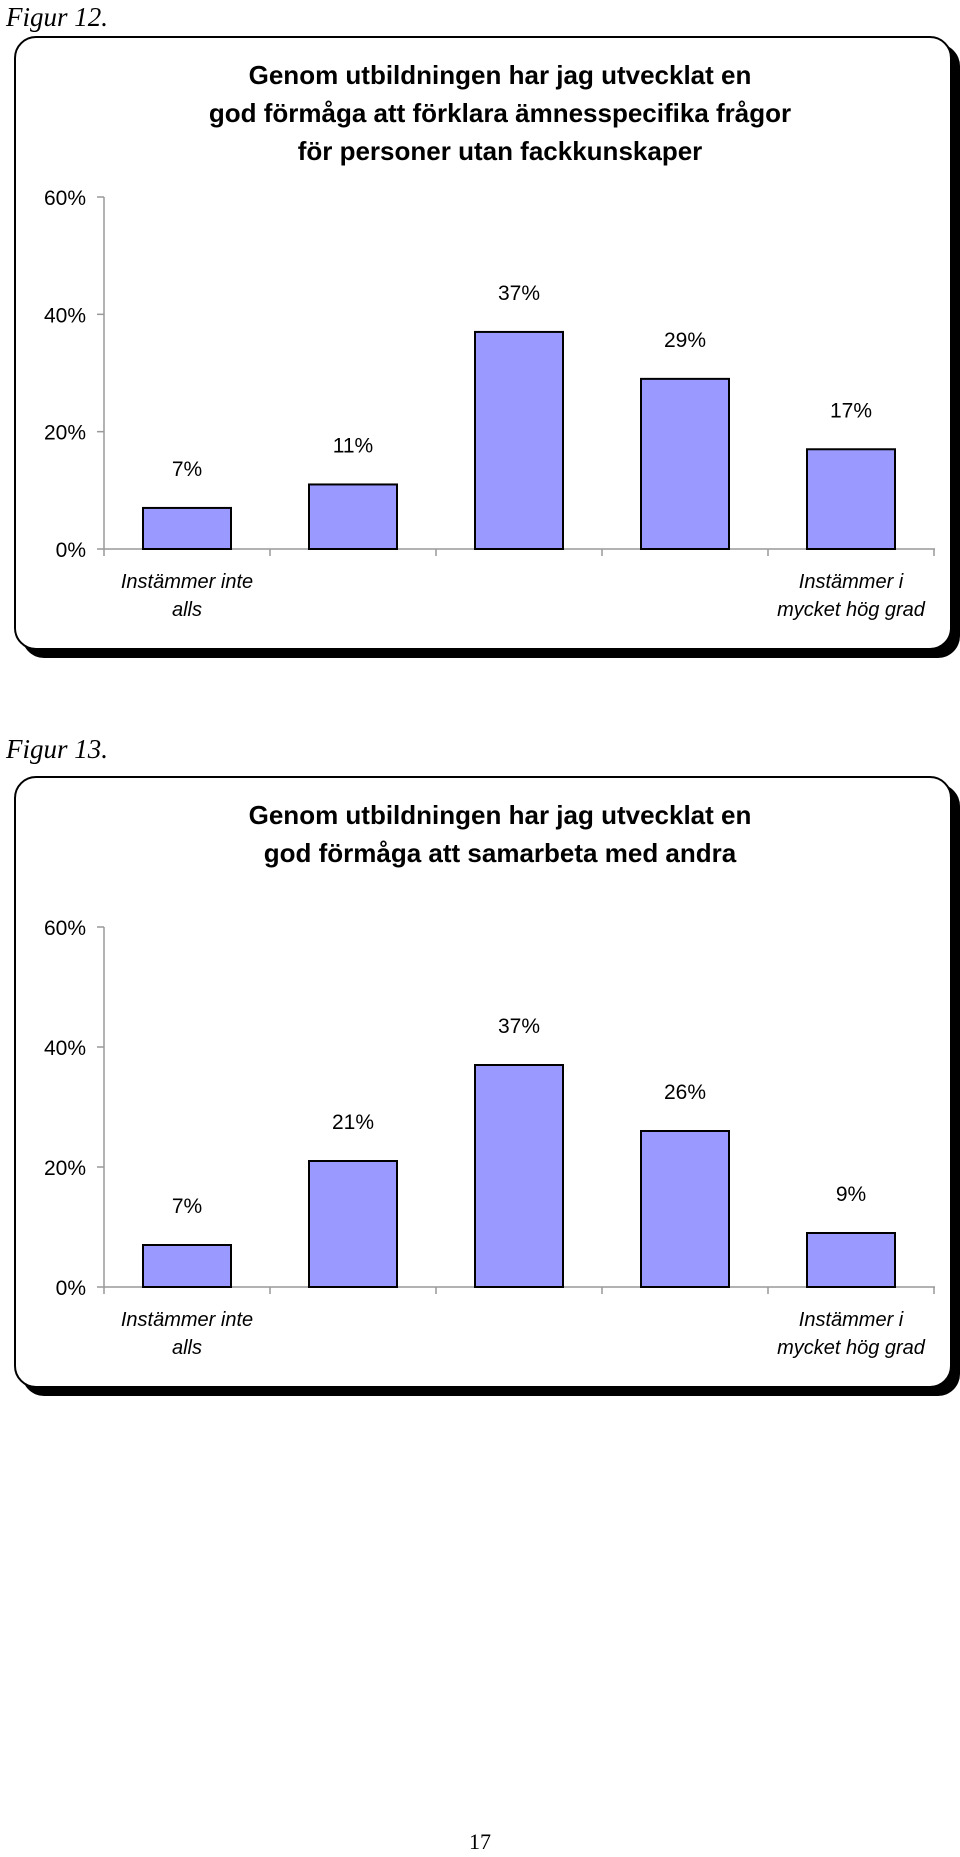 The image size is (960, 1857). What do you see at coordinates (851, 410) in the screenshot?
I see `data-label: 17%` at bounding box center [851, 410].